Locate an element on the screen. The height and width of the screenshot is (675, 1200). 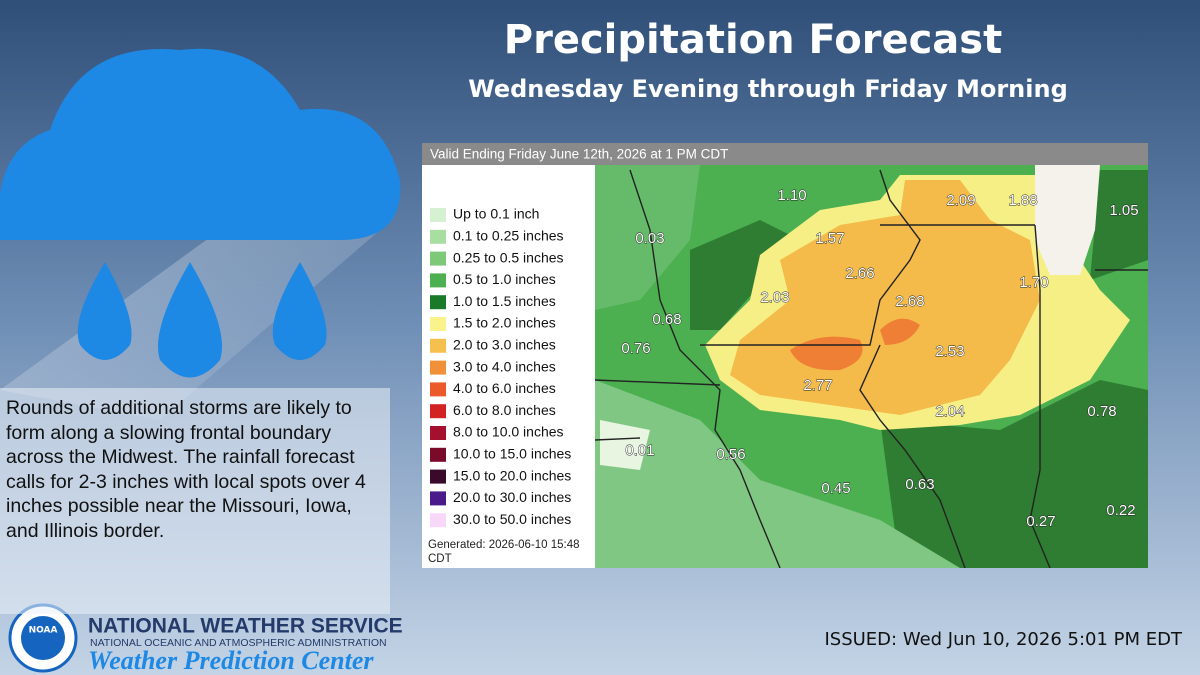
generated-text: Generated: 2026-06-10 15:48 is located at coordinates (504, 545).